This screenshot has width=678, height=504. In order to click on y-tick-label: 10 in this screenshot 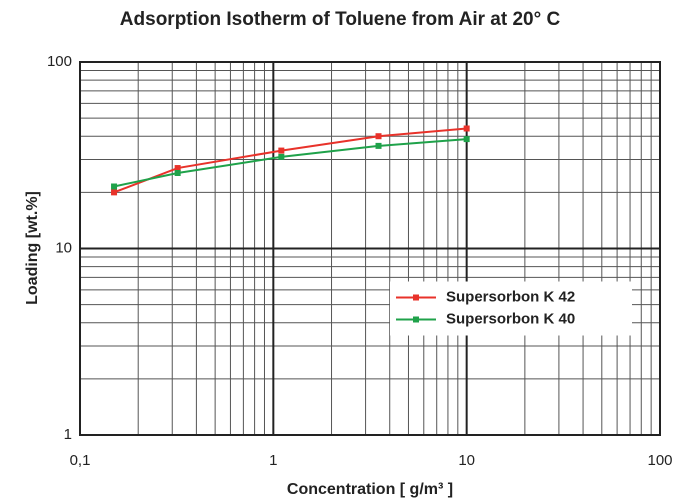, I will do `click(63, 247)`.